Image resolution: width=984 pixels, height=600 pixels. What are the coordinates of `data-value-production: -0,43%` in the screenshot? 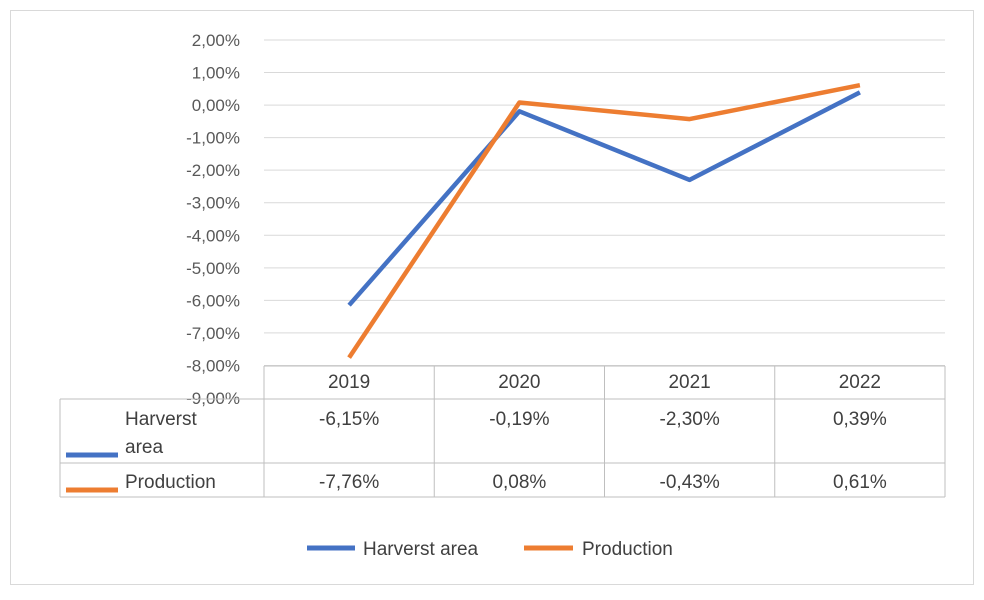 It's located at (690, 482).